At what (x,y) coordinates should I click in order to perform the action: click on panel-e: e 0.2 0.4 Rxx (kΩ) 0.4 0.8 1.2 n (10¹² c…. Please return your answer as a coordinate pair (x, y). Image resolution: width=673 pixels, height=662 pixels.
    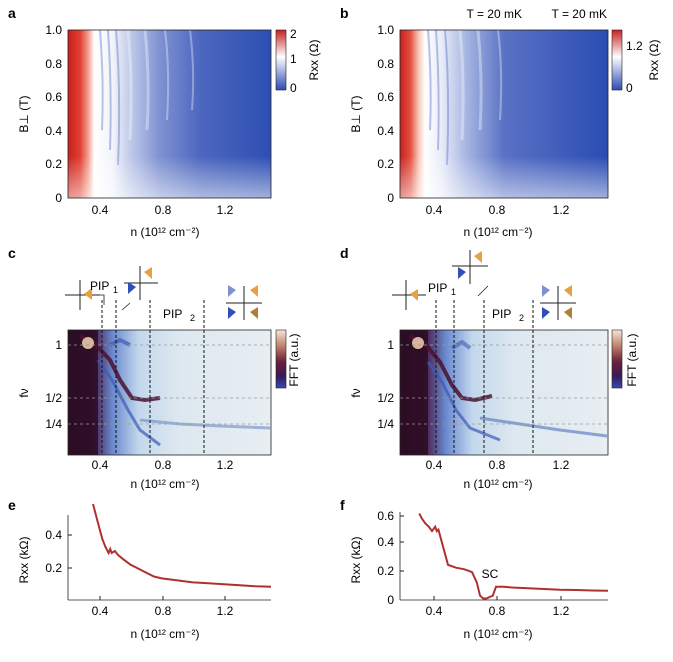
    Looking at the image, I should click on (140, 569).